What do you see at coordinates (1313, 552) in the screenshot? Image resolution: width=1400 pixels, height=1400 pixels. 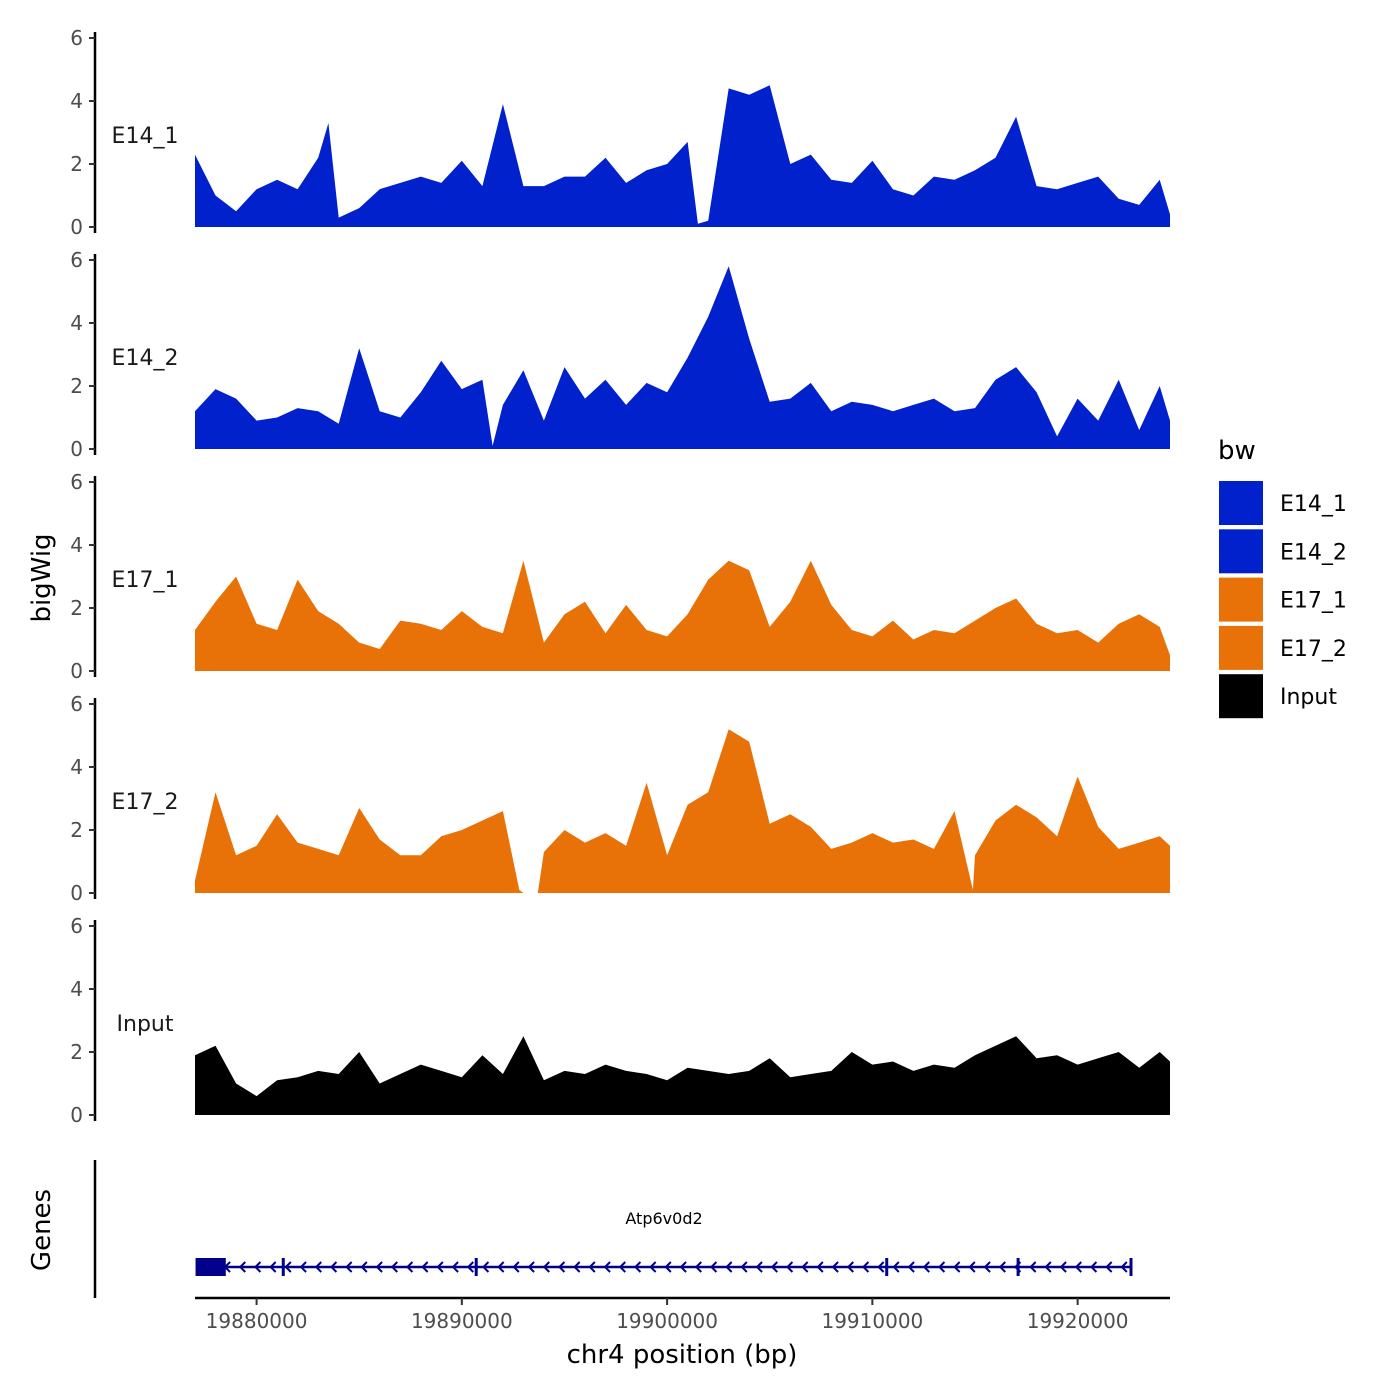 I see `legend-label: E14_2` at bounding box center [1313, 552].